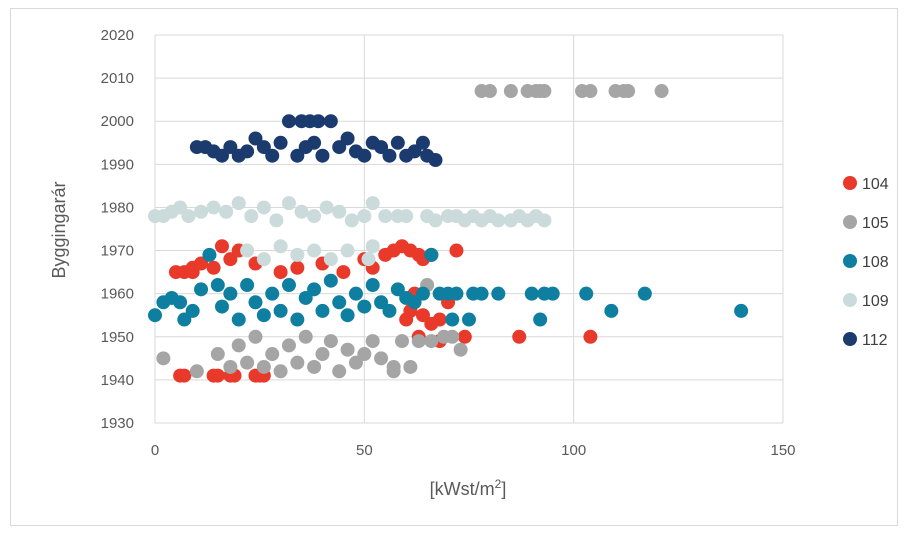 The width and height of the screenshot is (912, 535). Describe the element at coordinates (875, 223) in the screenshot. I see `legend-label-105: 105` at that location.